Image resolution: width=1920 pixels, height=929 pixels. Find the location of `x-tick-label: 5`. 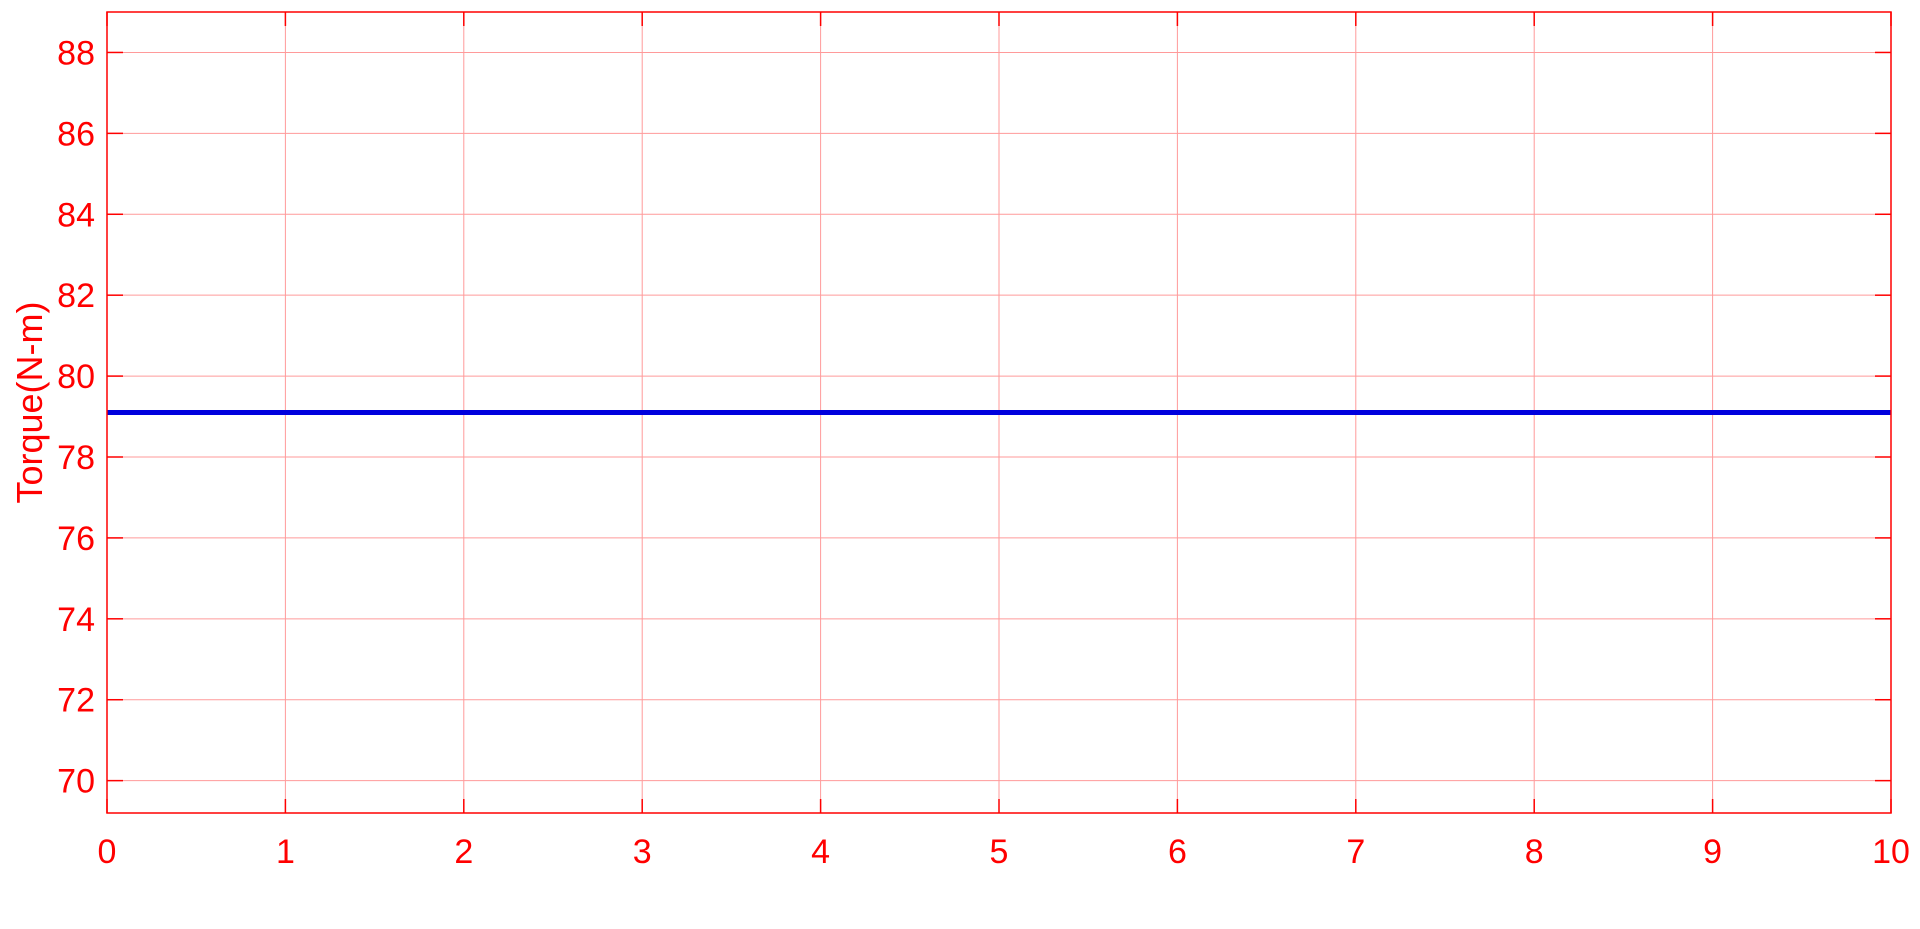

x-tick-label: 5 is located at coordinates (999, 852).